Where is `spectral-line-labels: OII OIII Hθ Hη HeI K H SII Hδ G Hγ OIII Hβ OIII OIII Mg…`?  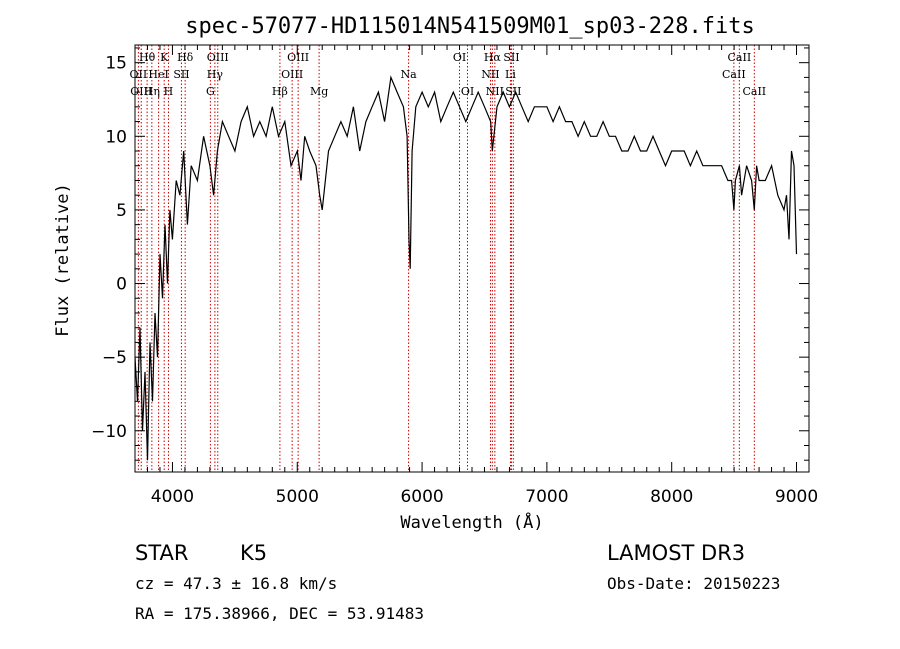
spectral-line-labels: OII OIII Hθ Hη HeI K H SII Hδ G Hγ OIII Hβ OIII OIII Mg… is located at coordinates (448, 74).